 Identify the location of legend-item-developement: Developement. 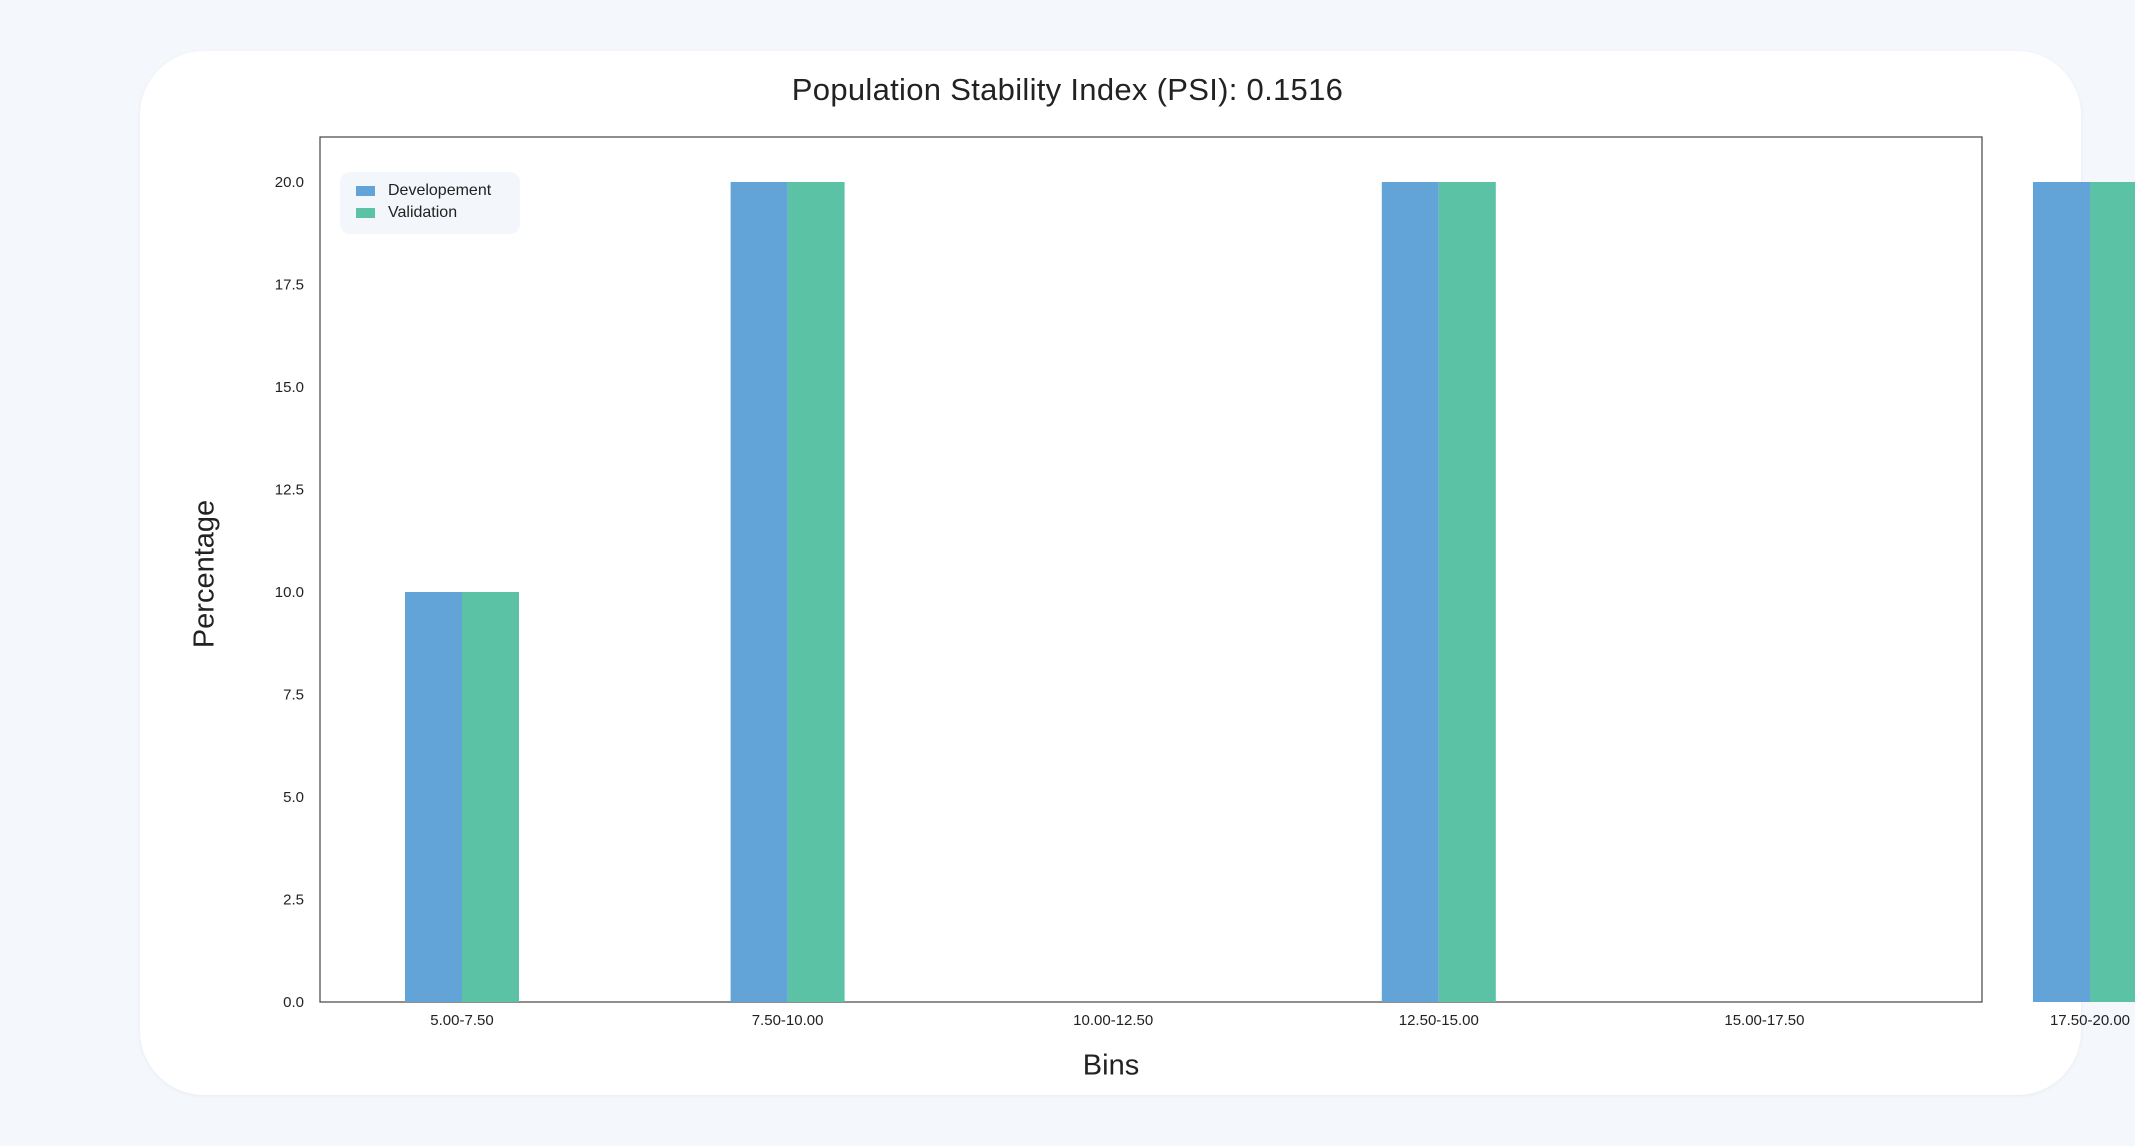
(423, 191).